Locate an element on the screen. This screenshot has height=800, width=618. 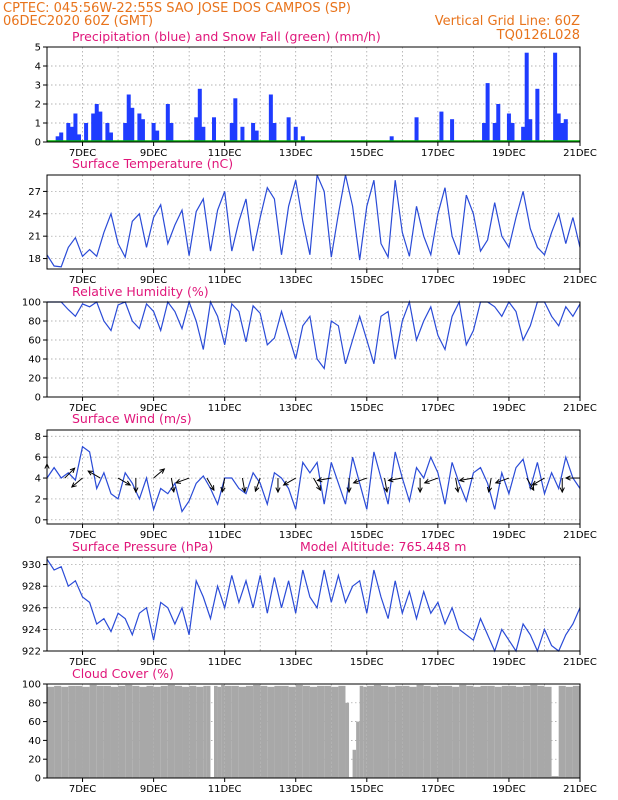
cloud-ytick-label: 60 is located at coordinates (34, 722).